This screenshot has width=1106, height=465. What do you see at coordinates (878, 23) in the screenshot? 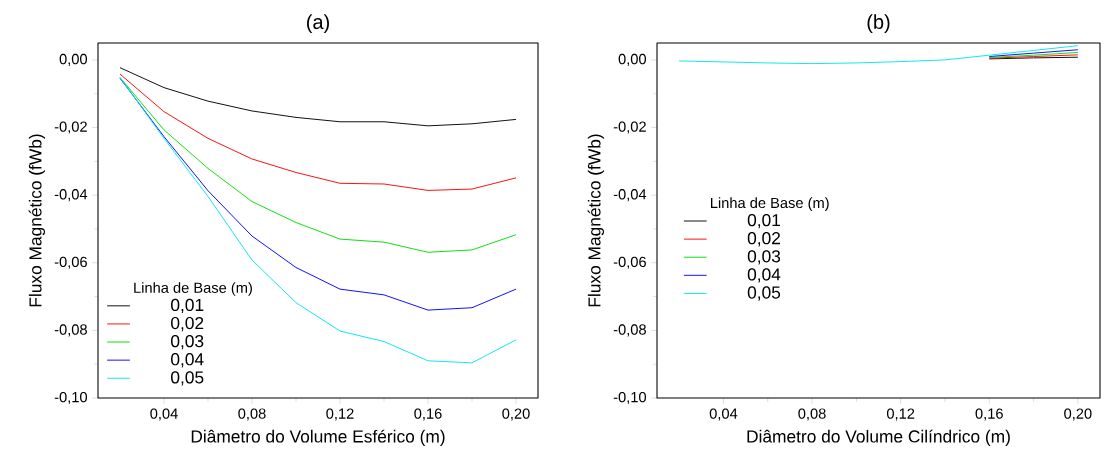
I see `chart-title: (b)` at bounding box center [878, 23].